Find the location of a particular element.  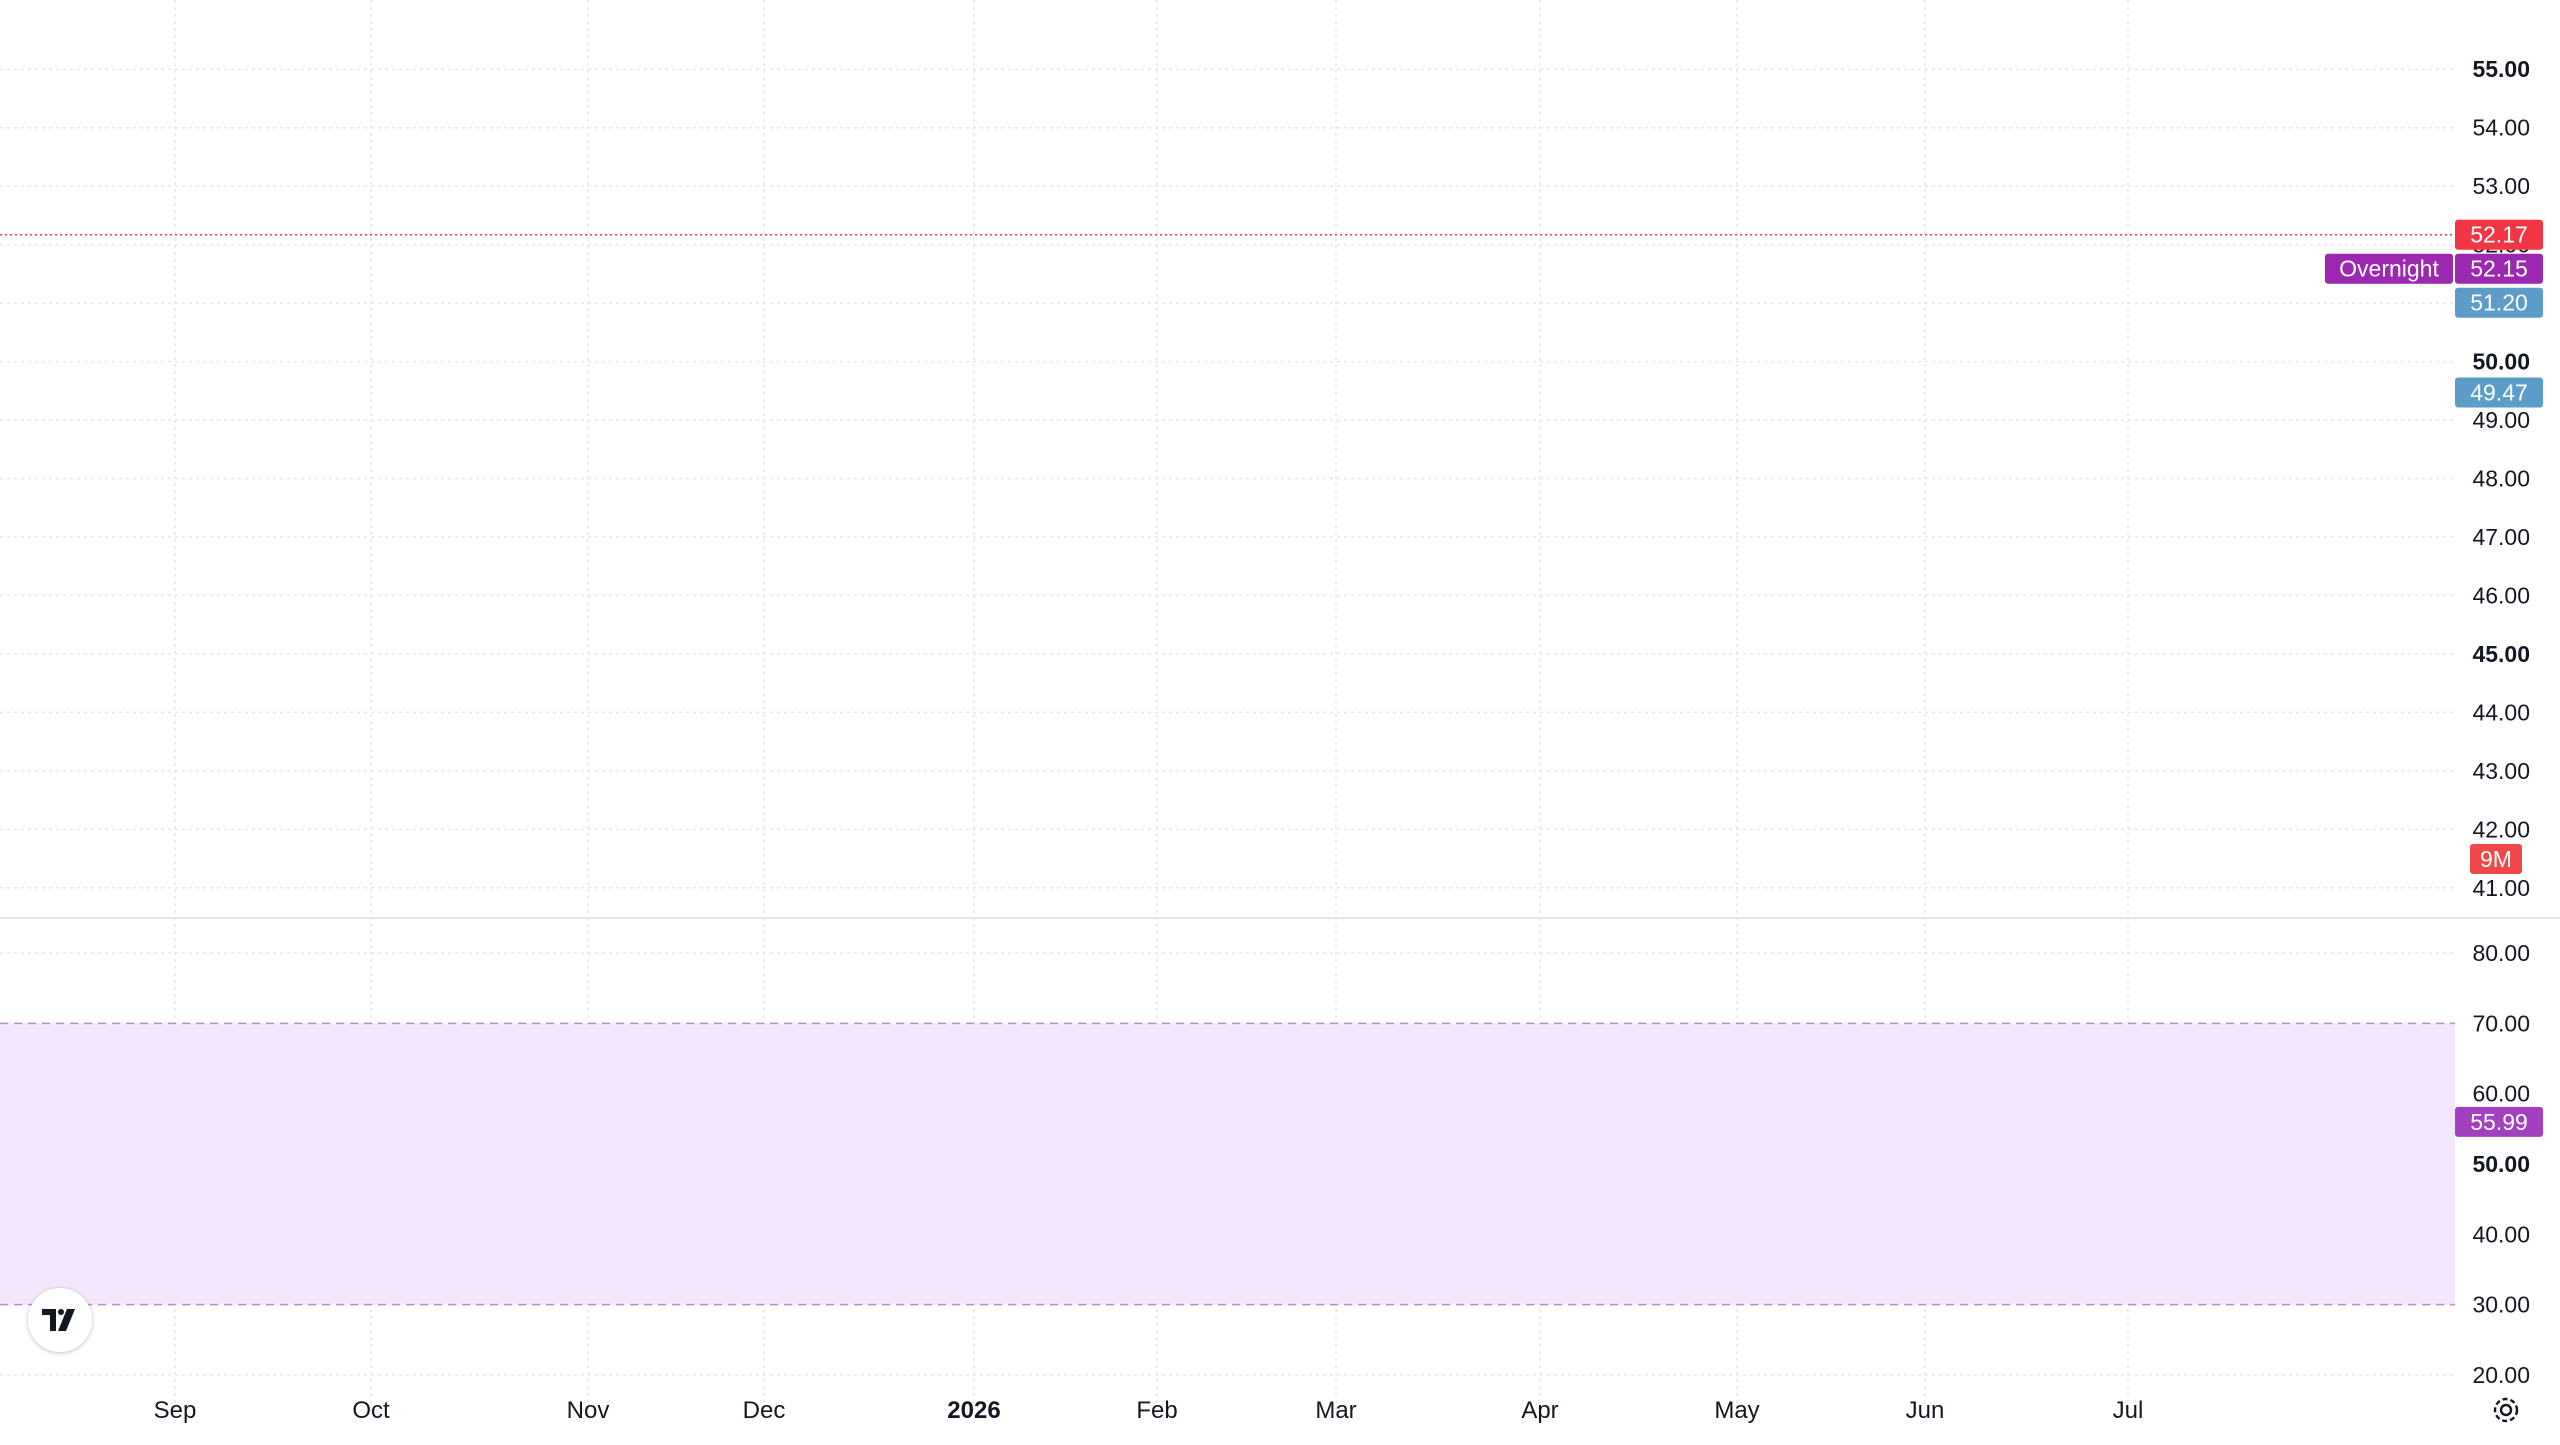

rsi-current-box is located at coordinates (2499, 1121).